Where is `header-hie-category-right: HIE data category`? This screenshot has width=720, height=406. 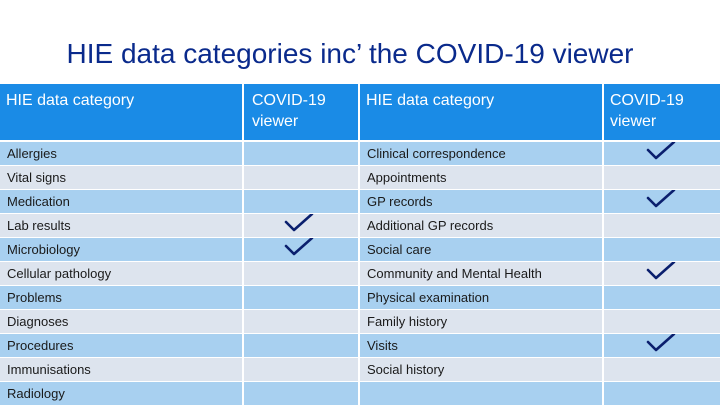
header-hie-category-right: HIE data category is located at coordinates (481, 112).